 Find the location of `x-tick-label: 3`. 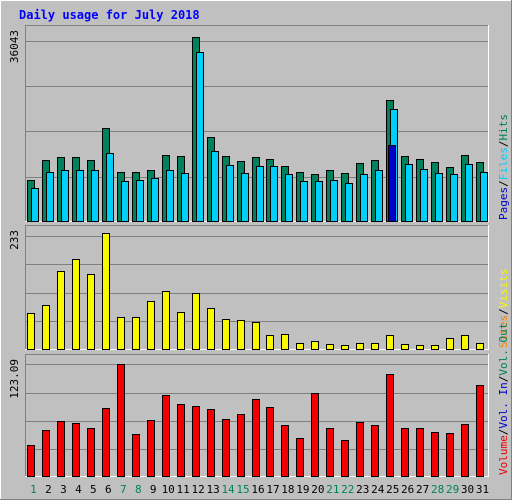

x-tick-label: 3 is located at coordinates (63, 489).